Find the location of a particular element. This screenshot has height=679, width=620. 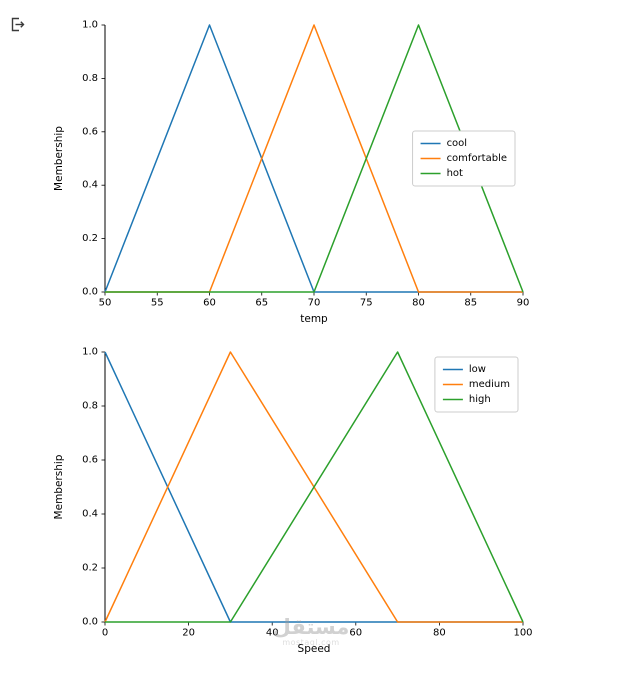

legend-label-low: low is located at coordinates (477, 369).